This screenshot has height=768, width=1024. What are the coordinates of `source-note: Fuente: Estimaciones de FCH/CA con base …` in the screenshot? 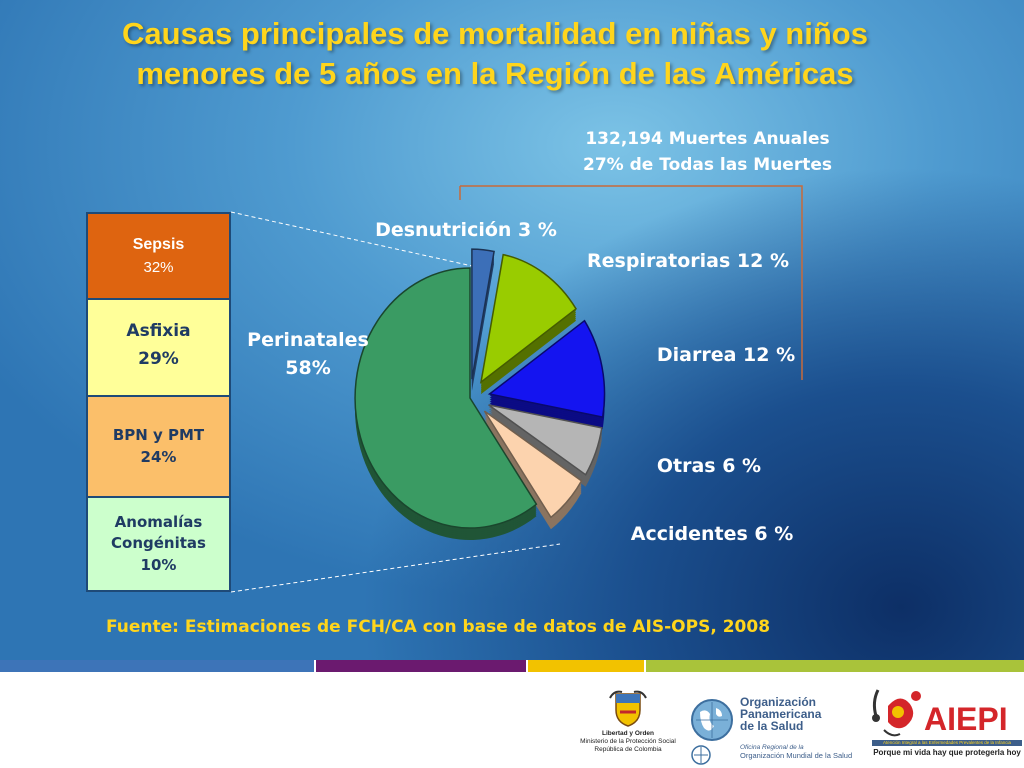 It's located at (438, 627).